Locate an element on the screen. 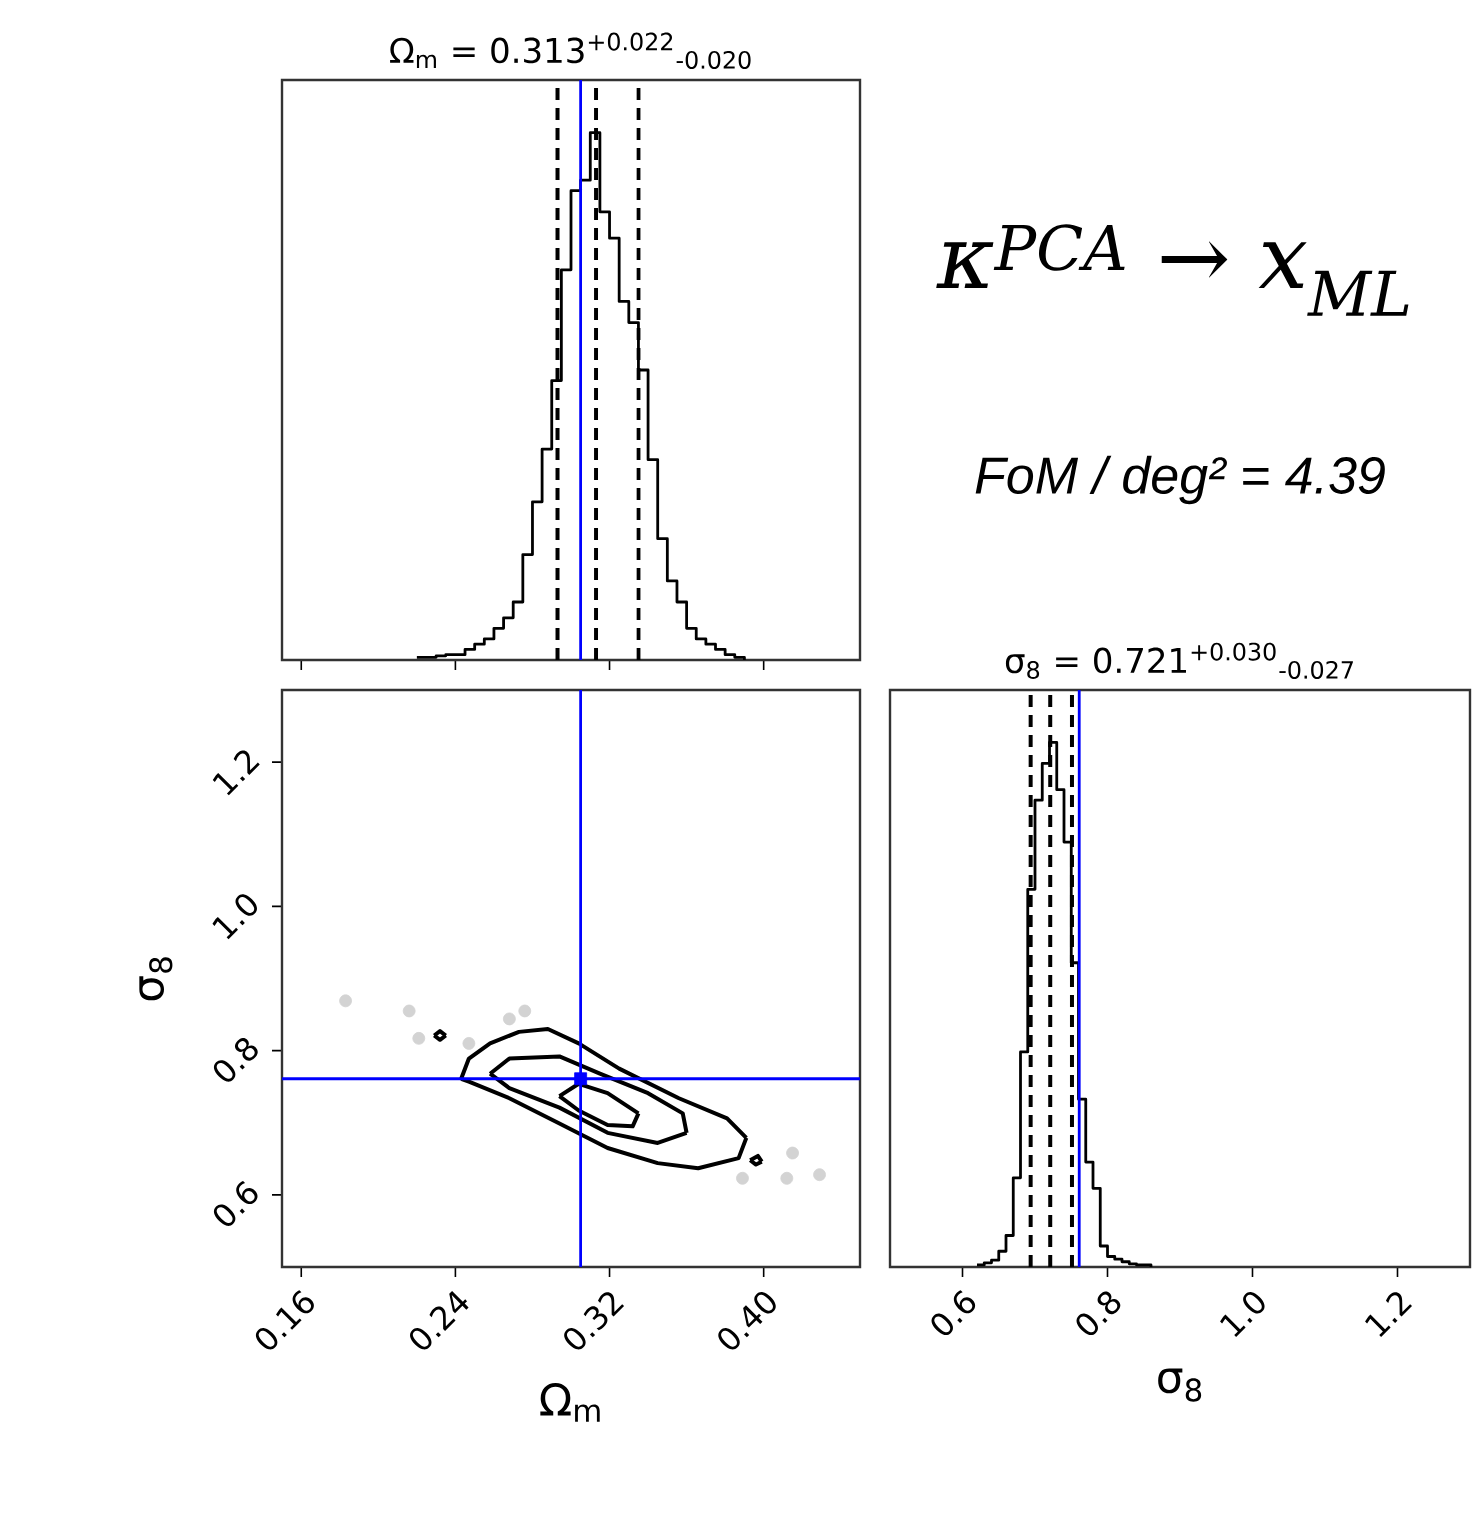 The height and width of the screenshot is (1527, 1481). y-tick-label: 0.6 is located at coordinates (235, 1203).